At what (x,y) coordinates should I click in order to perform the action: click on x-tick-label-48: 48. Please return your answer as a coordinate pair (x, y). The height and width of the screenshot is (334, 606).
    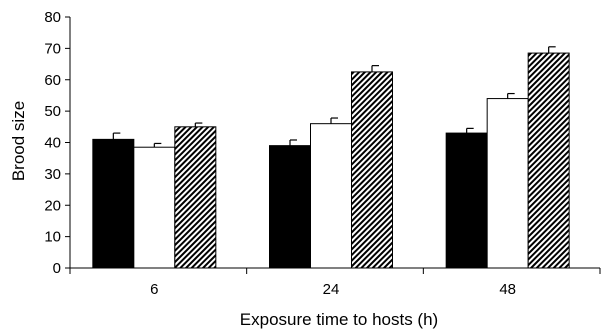
    Looking at the image, I should click on (507, 289).